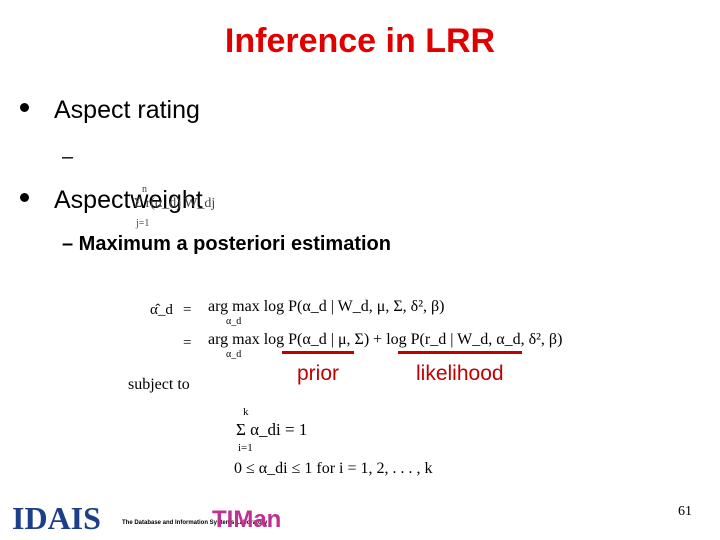 The height and width of the screenshot is (540, 720). I want to click on dash: –, so click(68, 157).